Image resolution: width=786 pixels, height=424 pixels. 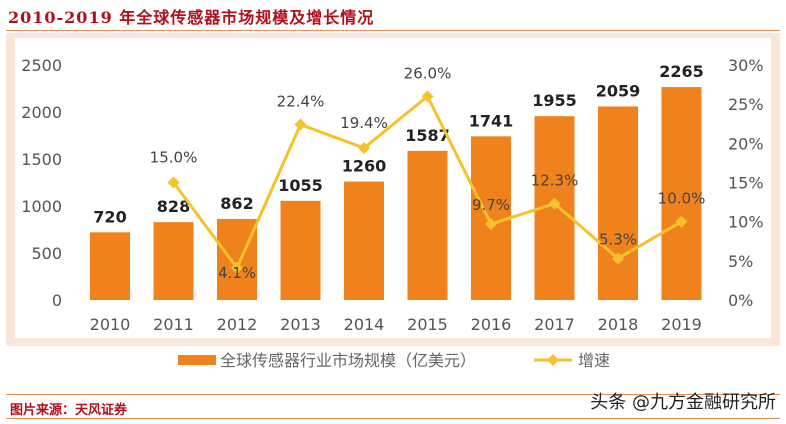 What do you see at coordinates (236, 203) in the screenshot?
I see `bar-label: 862` at bounding box center [236, 203].